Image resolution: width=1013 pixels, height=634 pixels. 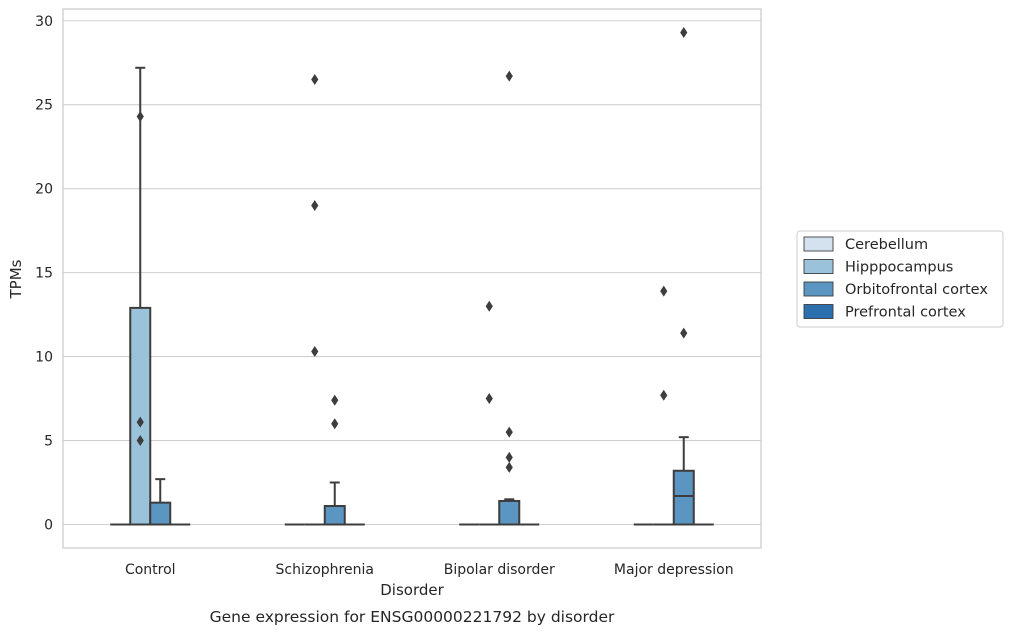 I want to click on x-tick-label: Major depression, so click(x=674, y=570).